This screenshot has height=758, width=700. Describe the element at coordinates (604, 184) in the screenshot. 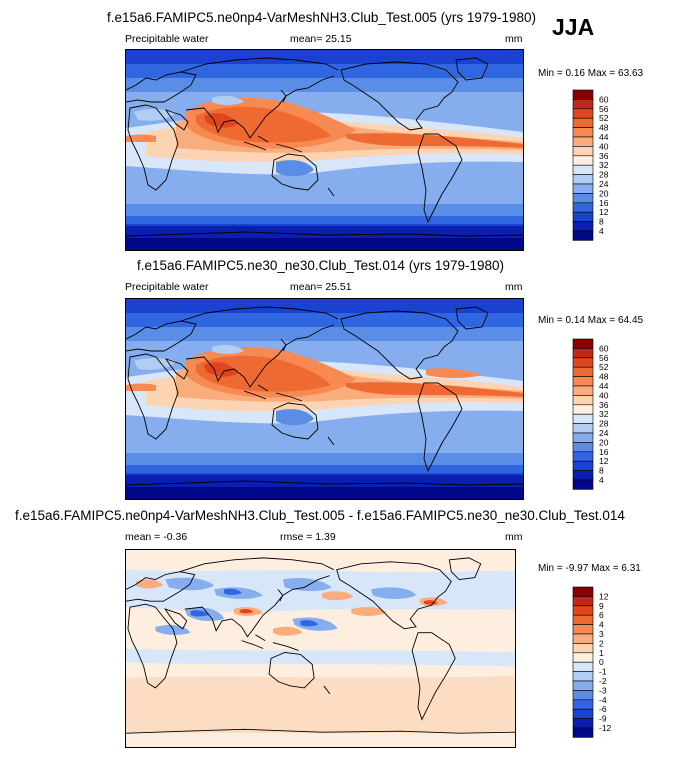

I see `panel1-colorbar-tick-label: 24` at that location.